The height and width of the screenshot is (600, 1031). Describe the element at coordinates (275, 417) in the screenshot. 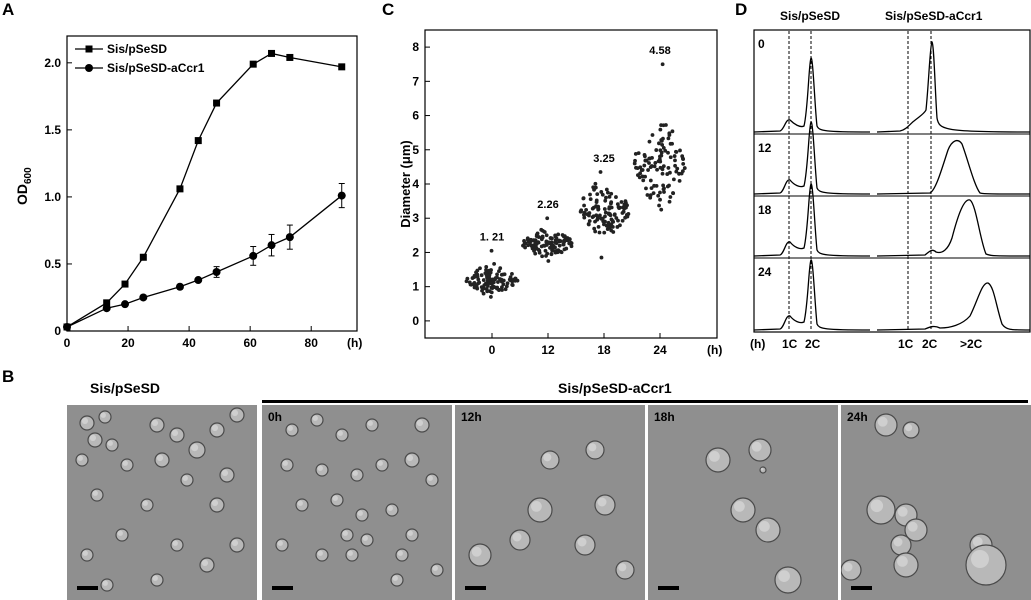

I see `micrograph-label: 0h` at that location.